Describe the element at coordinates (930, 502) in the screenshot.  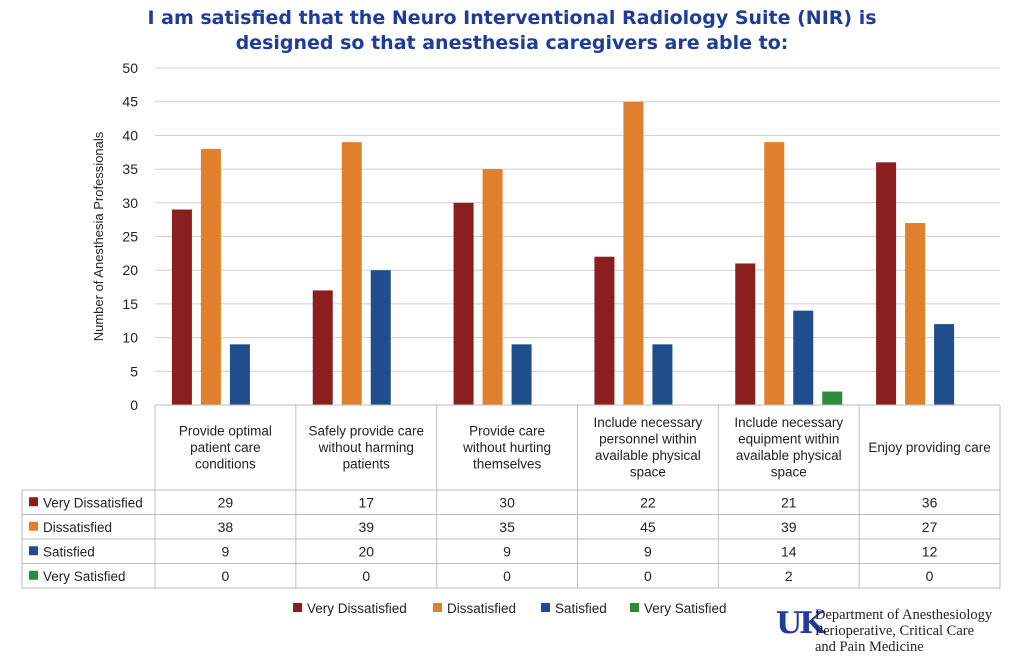
I see `table-value: 36` at that location.